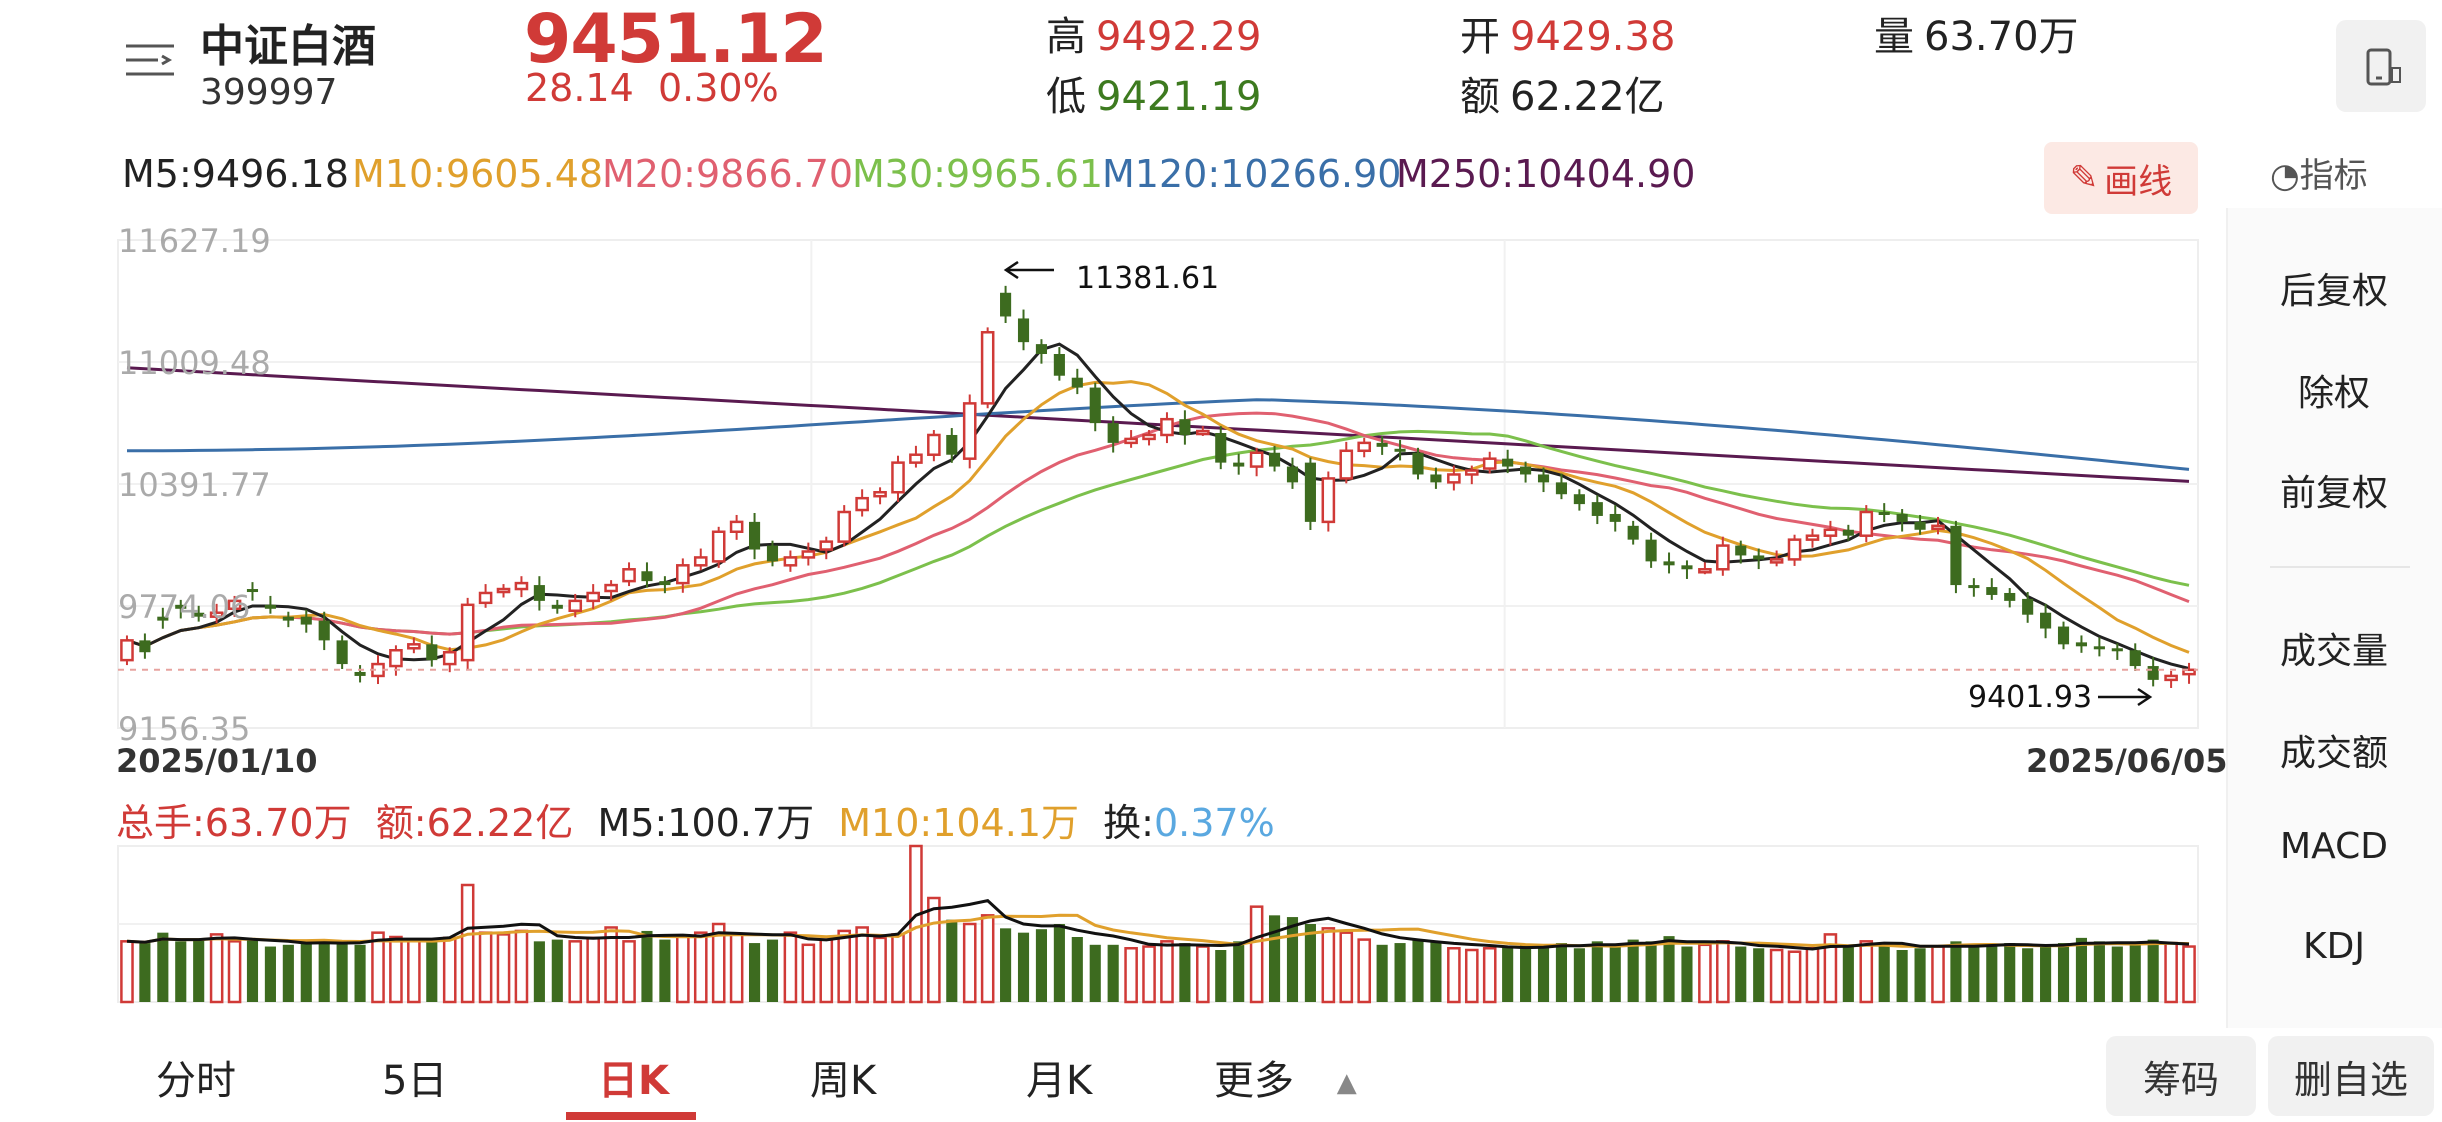 The width and height of the screenshot is (2442, 1122). What do you see at coordinates (1285, 1077) in the screenshot?
I see `tab-more: 更多 ▲` at bounding box center [1285, 1077].